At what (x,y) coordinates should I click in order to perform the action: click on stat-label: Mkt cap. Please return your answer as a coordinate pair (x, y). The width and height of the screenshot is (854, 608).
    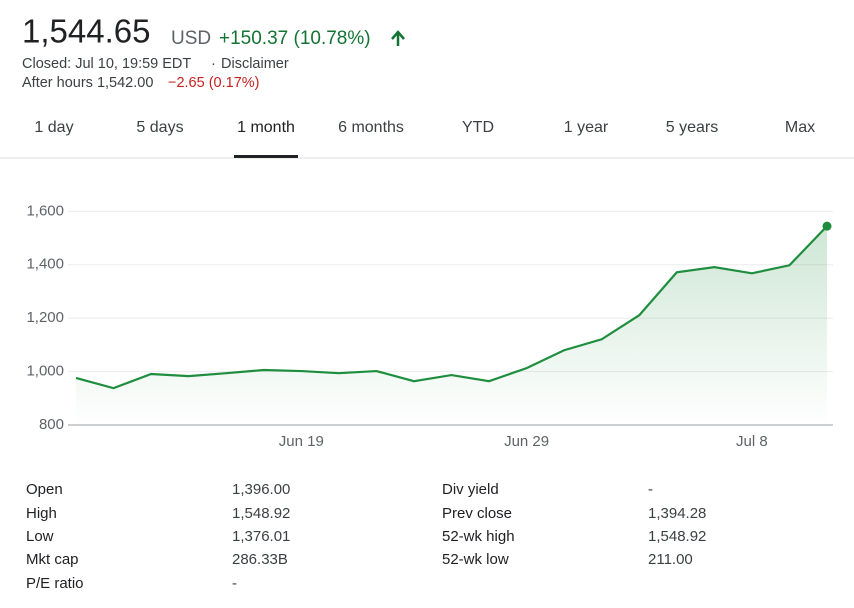
    Looking at the image, I should click on (52, 559).